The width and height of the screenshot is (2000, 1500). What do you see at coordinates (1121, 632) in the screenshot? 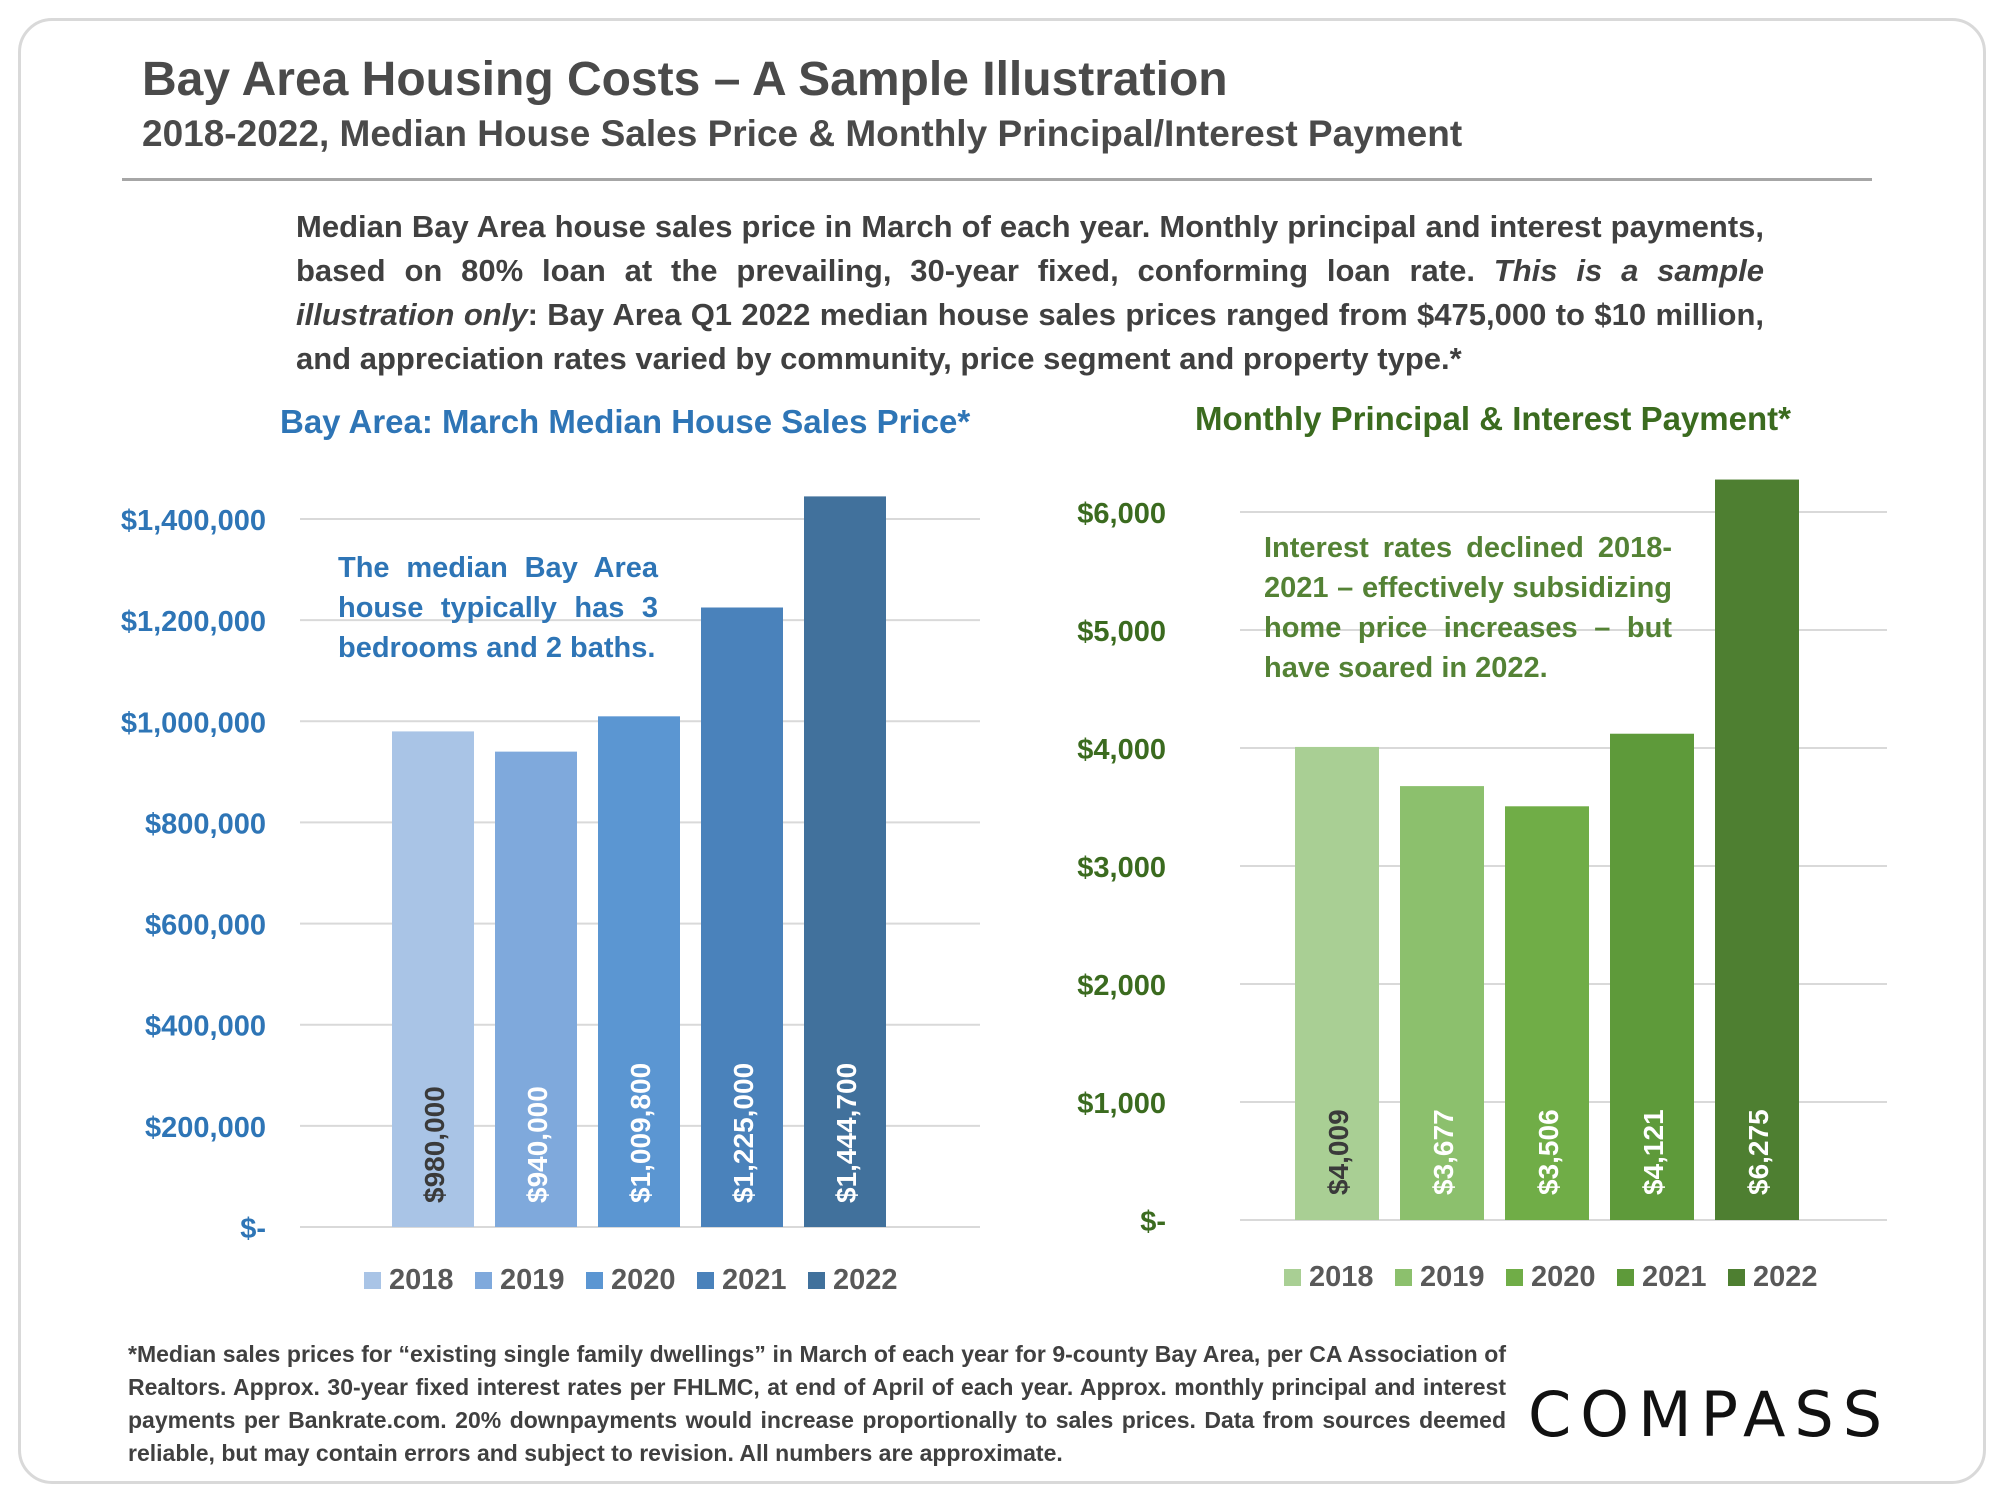
I see `y-tick-label: $5,000` at bounding box center [1121, 632].